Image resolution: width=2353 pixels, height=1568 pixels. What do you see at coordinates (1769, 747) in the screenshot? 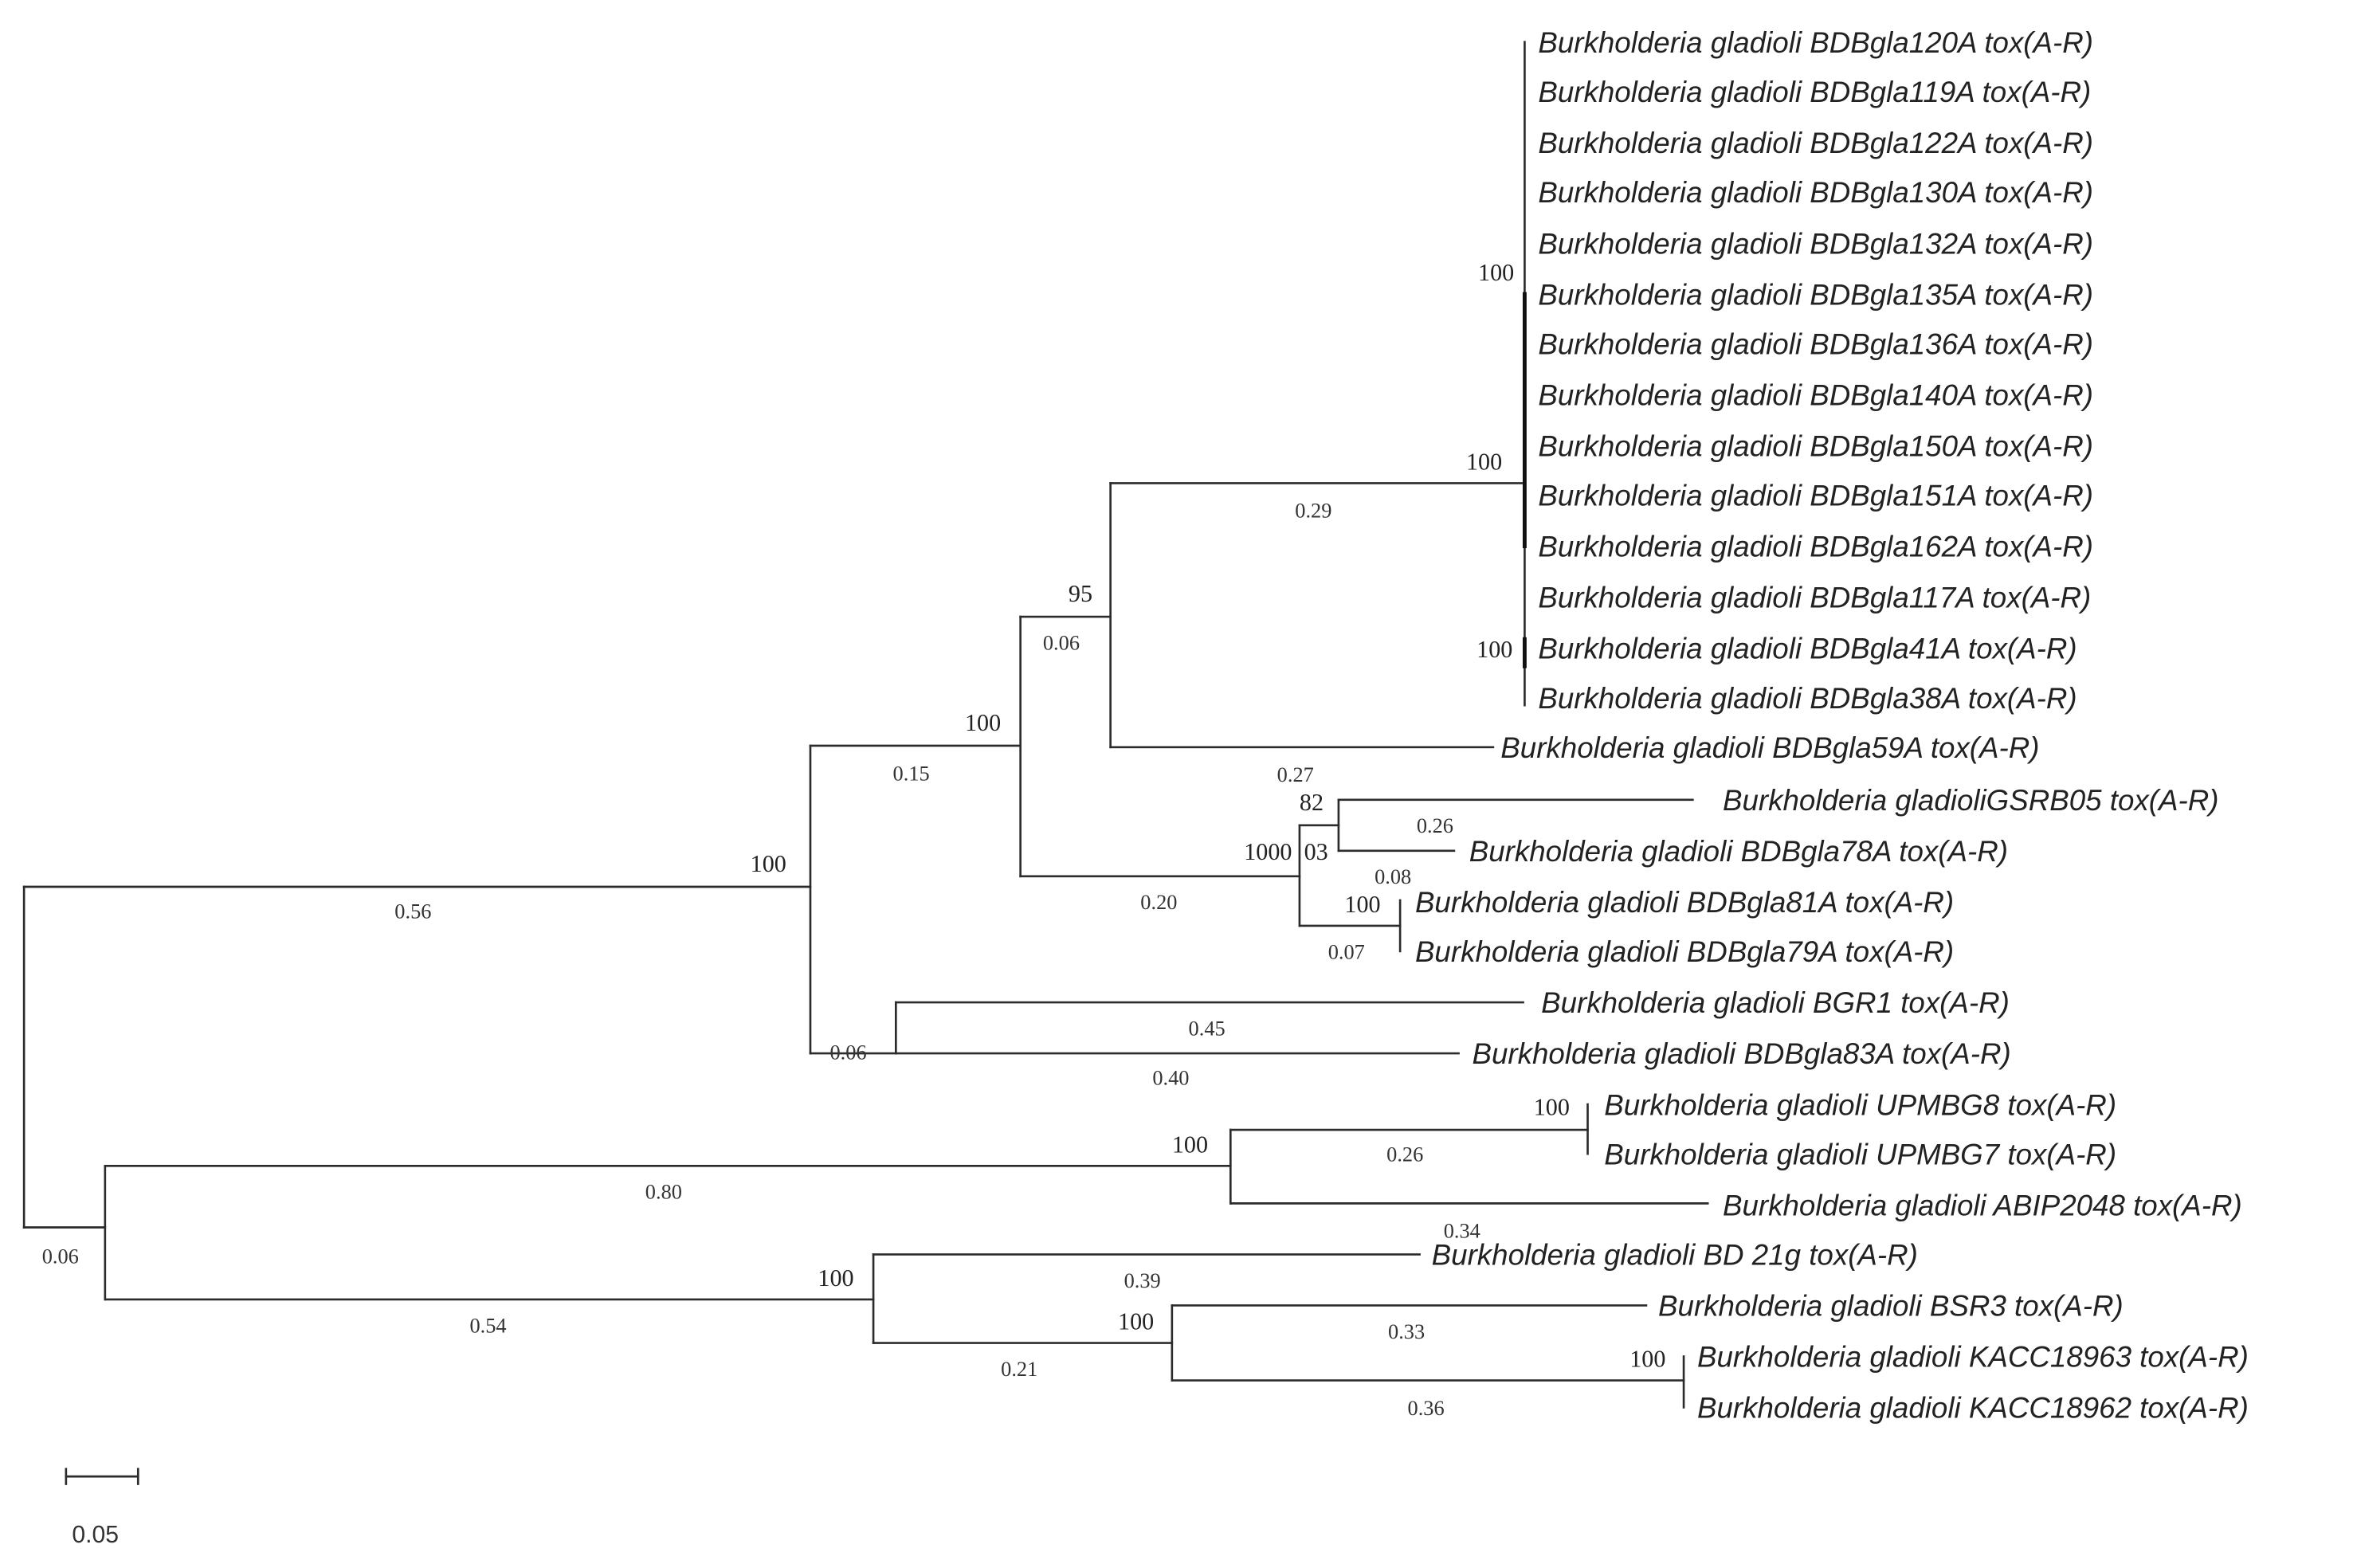
I see `taxon-label: Burkholderia gladioli BDBgla59A tox(A-R)` at bounding box center [1769, 747].